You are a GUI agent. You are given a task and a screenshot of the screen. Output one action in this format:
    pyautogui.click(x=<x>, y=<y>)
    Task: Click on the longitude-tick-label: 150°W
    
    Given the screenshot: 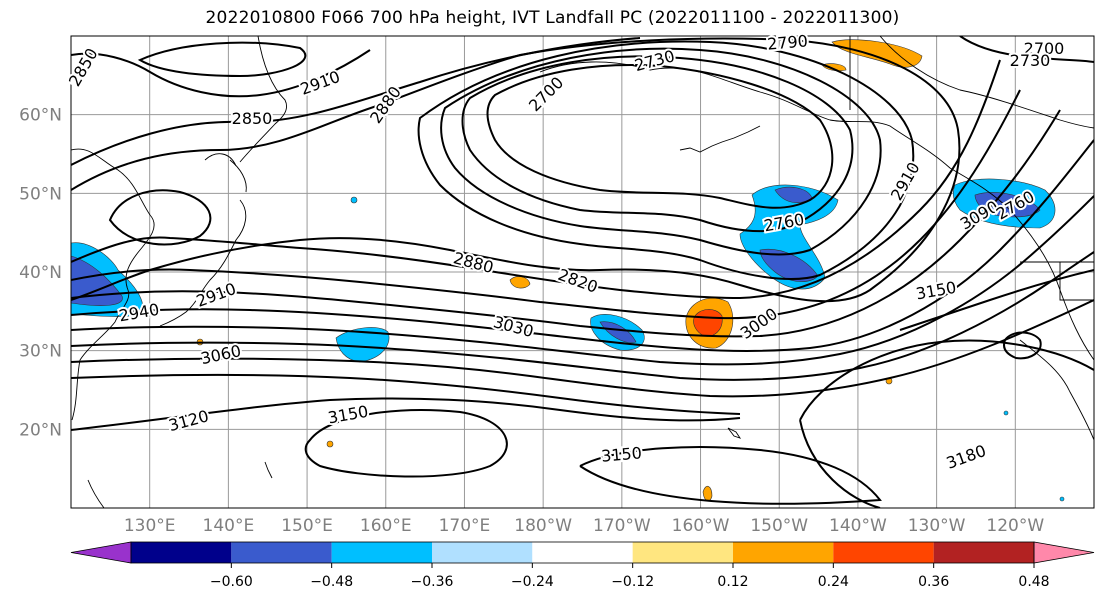 What is the action you would take?
    pyautogui.click(x=779, y=526)
    